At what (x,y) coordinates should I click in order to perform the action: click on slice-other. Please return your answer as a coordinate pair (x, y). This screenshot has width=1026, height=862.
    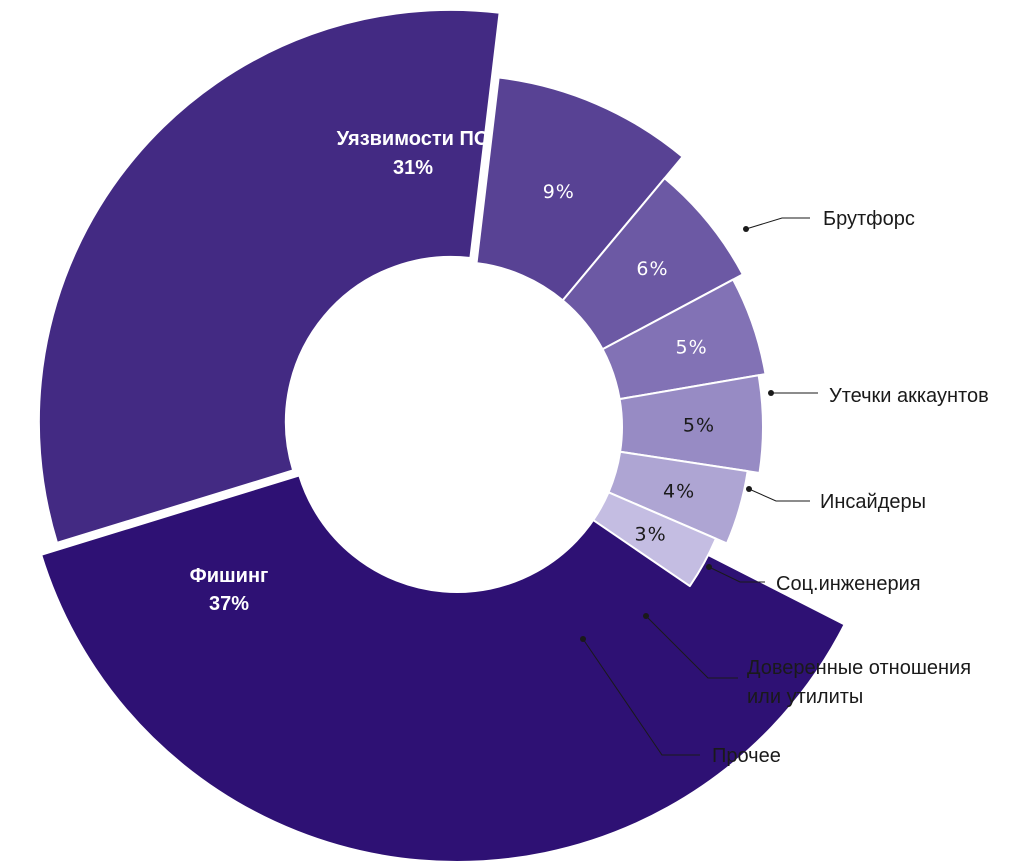
    Looking at the image, I should click on (654, 539).